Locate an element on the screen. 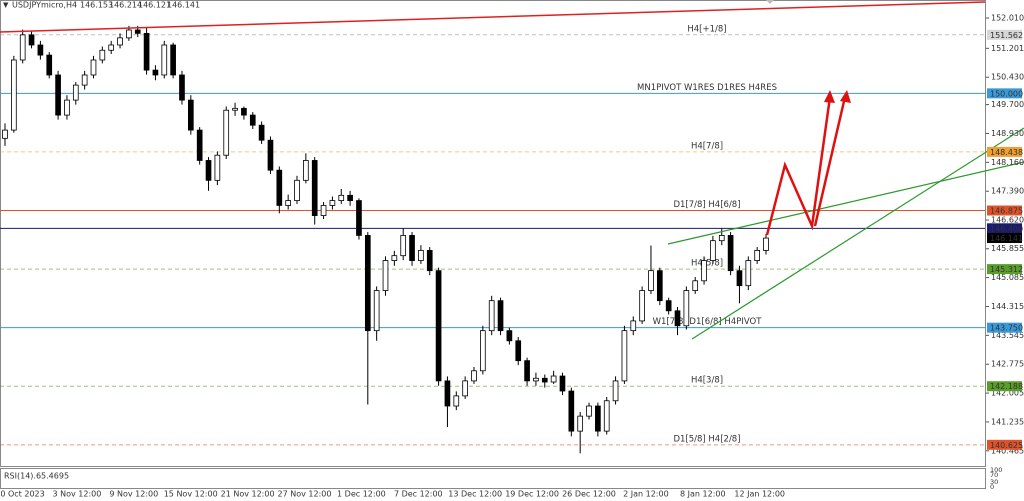  y-tick-label: 145.085 is located at coordinates (1007, 277).